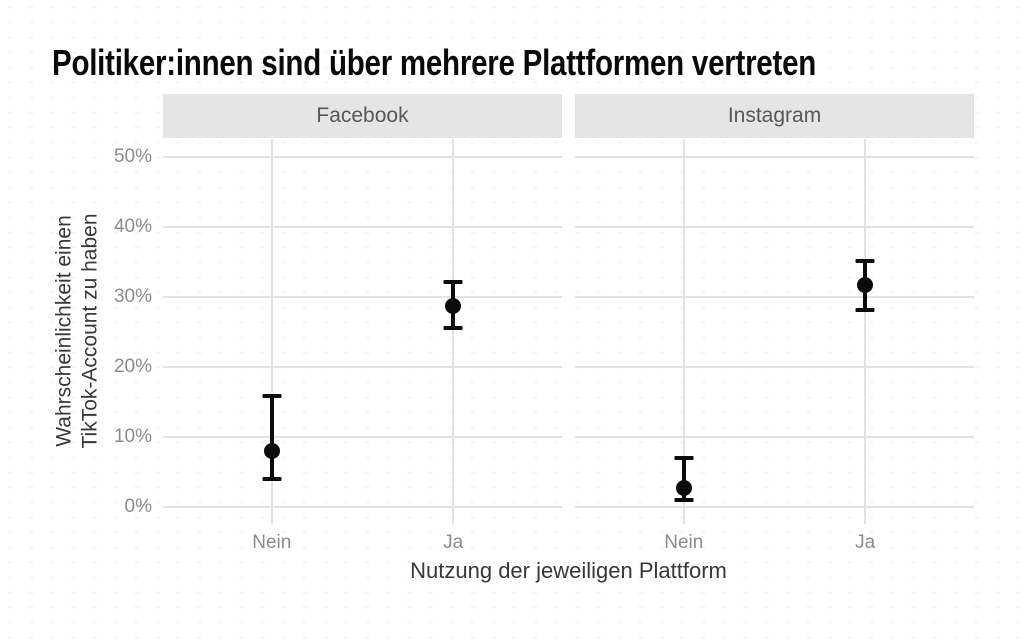  Describe the element at coordinates (271, 451) in the screenshot. I see `point-estimate-facebook-nein` at that location.